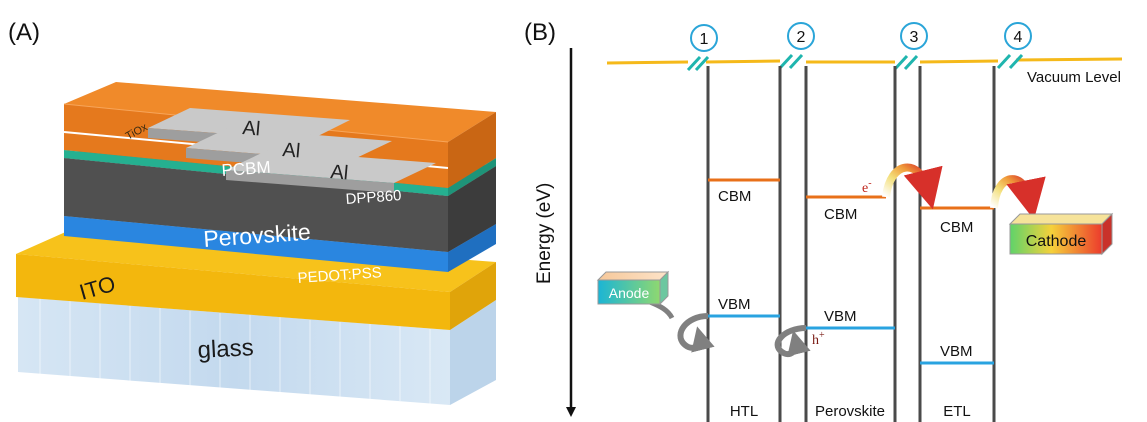  Describe the element at coordinates (225, 349) in the screenshot. I see `glass-label: glass` at that location.